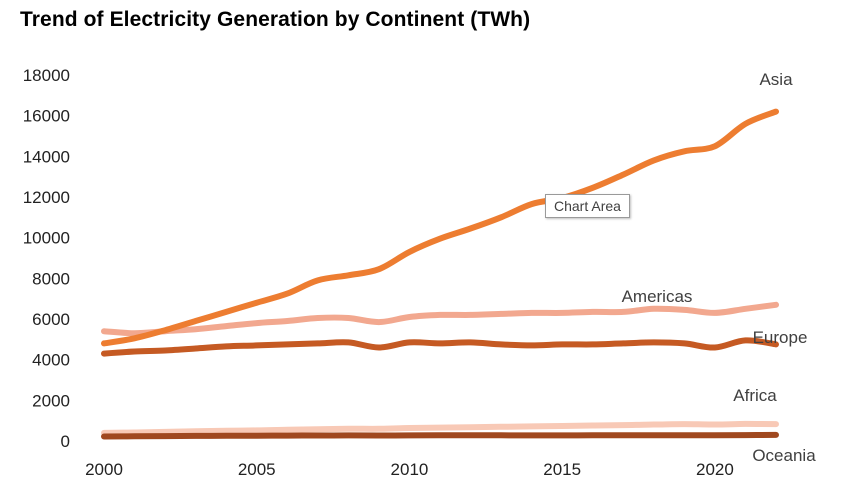 This screenshot has width=846, height=503. What do you see at coordinates (51, 400) in the screenshot?
I see `y-tick-label: 2000` at bounding box center [51, 400].